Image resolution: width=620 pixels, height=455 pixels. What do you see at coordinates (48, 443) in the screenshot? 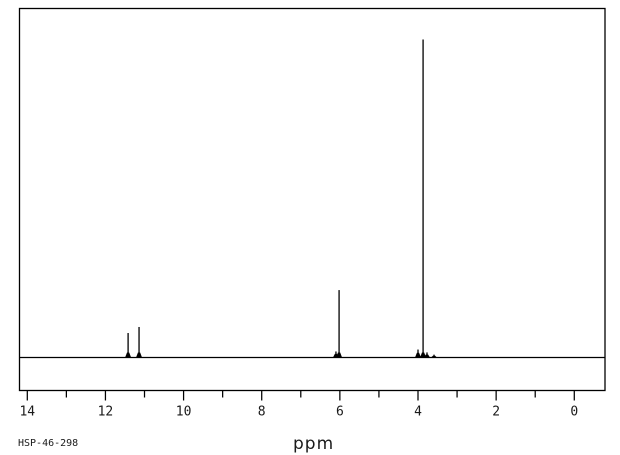
I see `sample-id-label: HSP-46-298` at bounding box center [48, 443].